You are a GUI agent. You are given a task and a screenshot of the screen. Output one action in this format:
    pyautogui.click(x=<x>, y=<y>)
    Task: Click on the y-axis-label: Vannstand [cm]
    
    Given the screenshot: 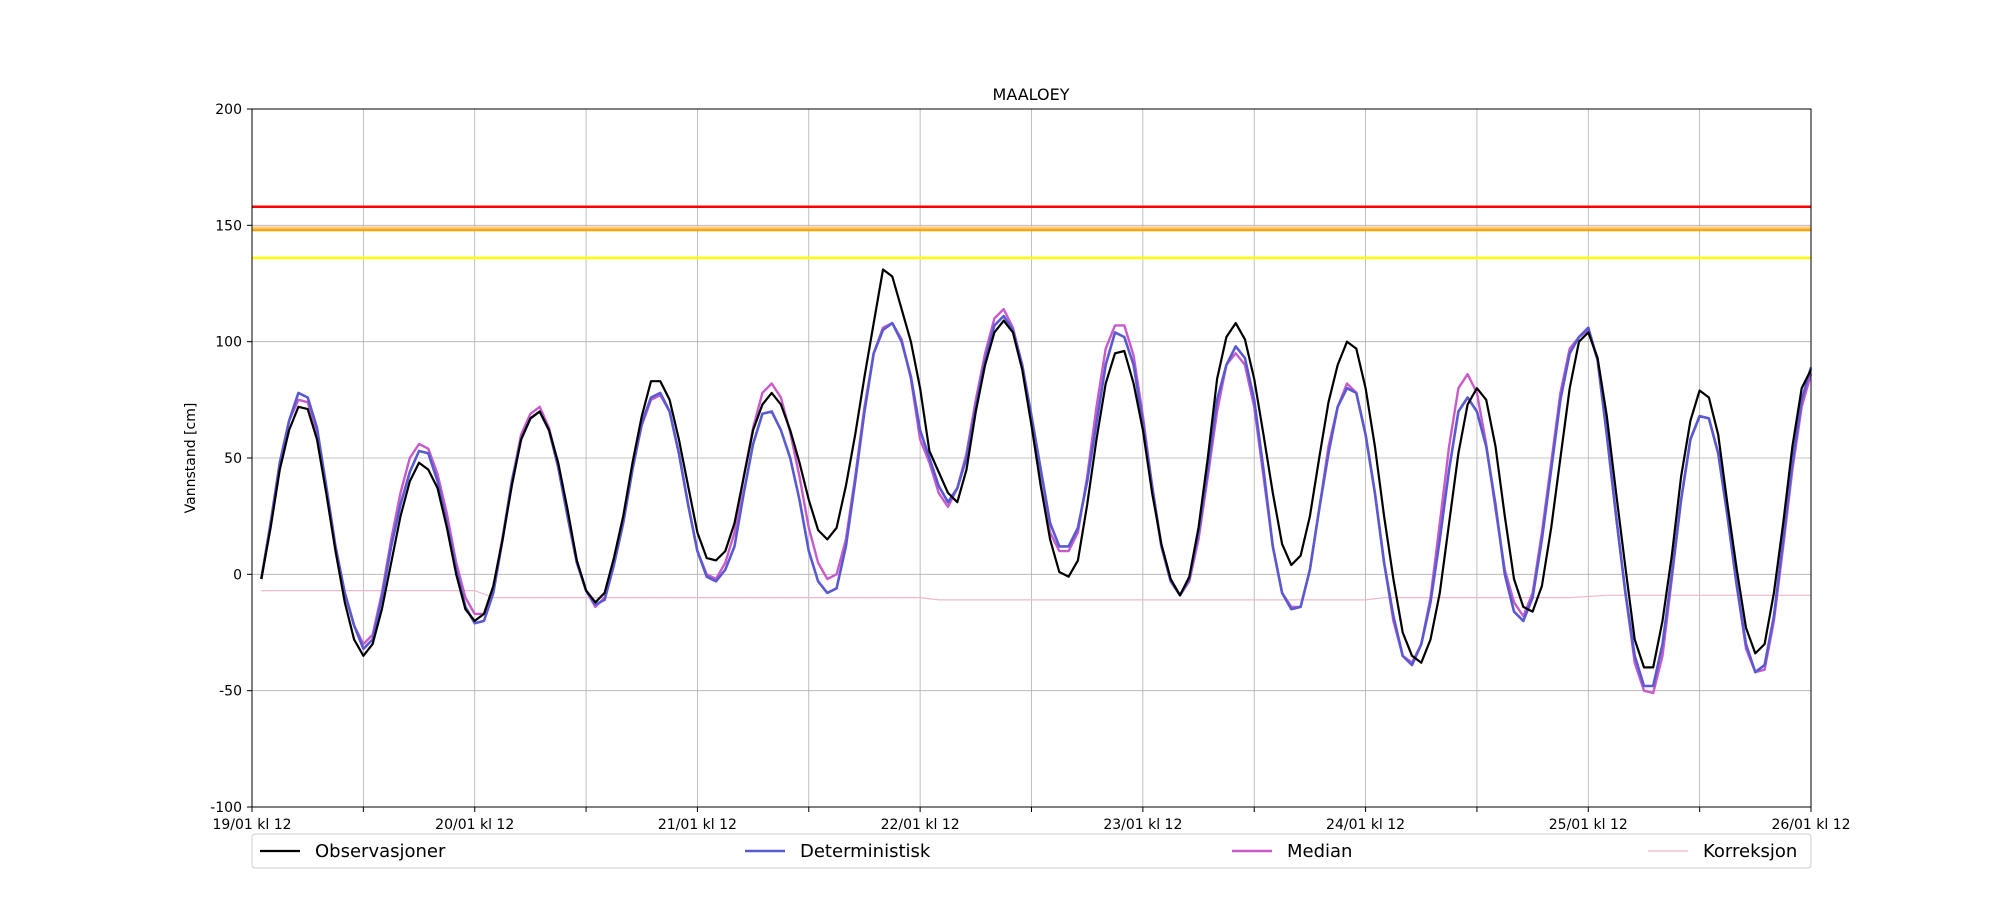 What is the action you would take?
    pyautogui.click(x=191, y=458)
    